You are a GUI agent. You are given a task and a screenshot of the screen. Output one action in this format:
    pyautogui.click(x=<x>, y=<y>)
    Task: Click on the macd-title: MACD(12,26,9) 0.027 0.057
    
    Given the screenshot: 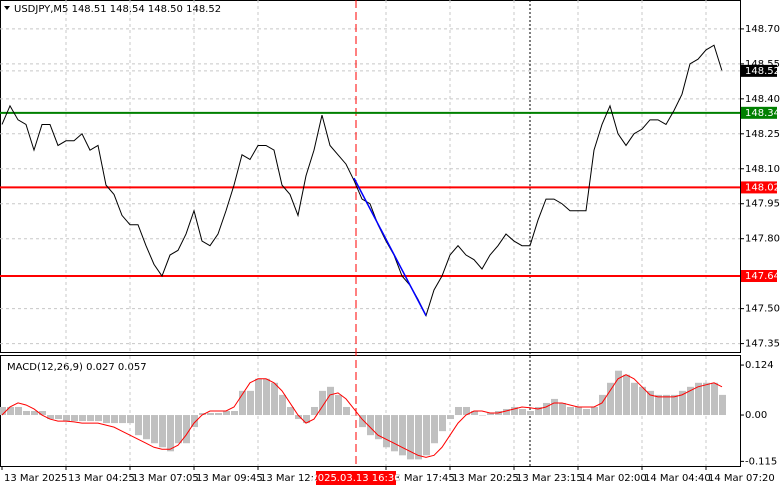 What is the action you would take?
    pyautogui.click(x=77, y=367)
    